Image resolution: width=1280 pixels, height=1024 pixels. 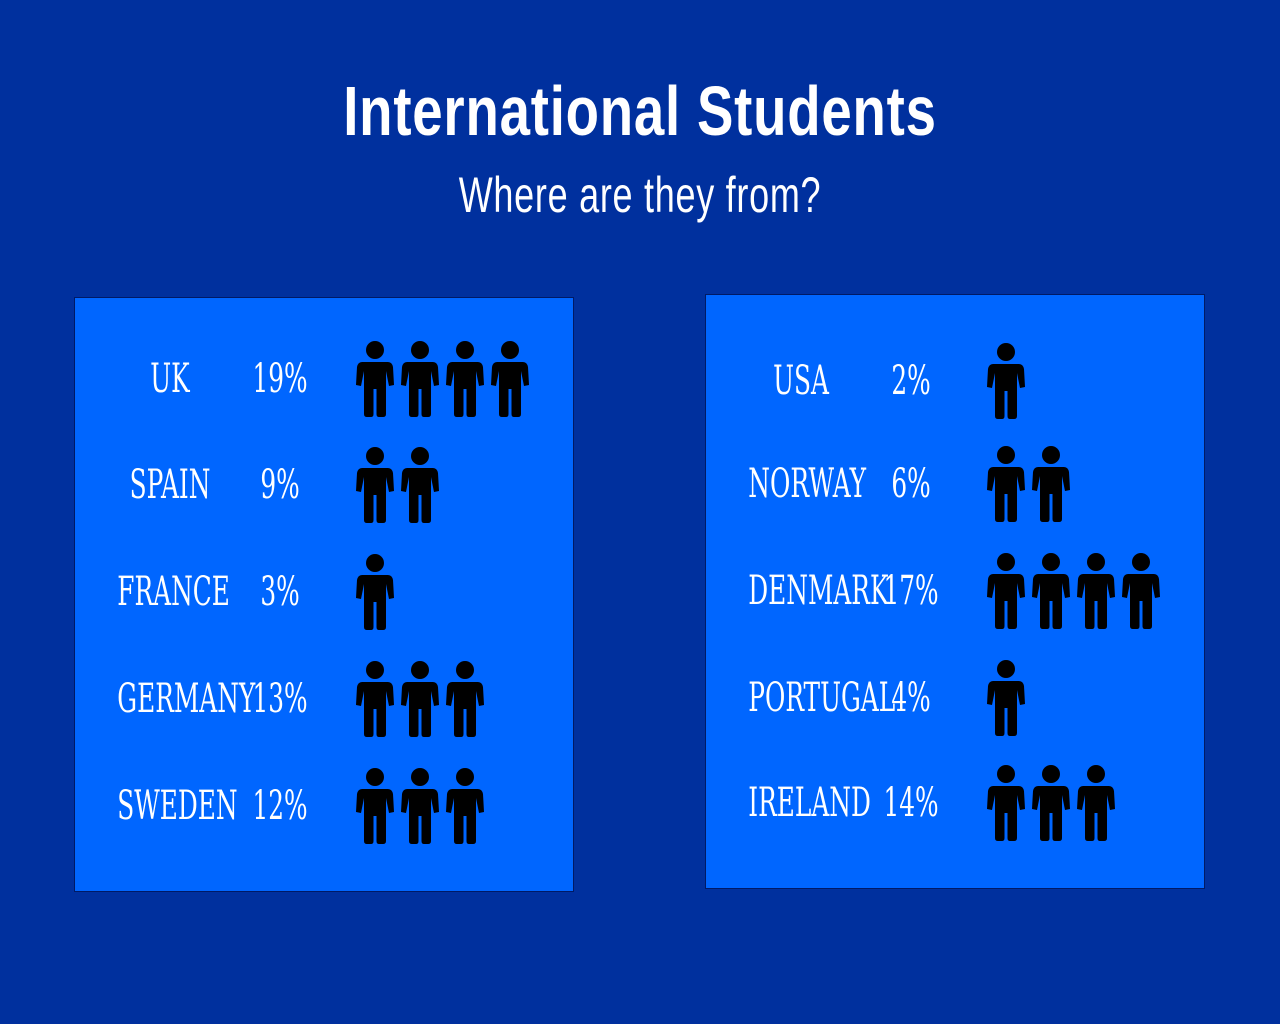 I want to click on country-label: FRANCE, so click(x=173, y=592).